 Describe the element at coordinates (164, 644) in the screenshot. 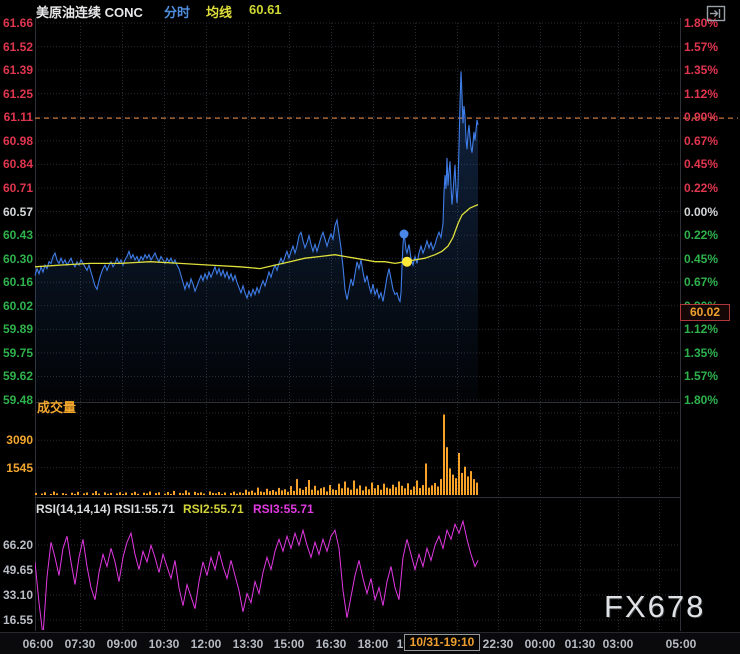

I see `time-label: 10:30` at that location.